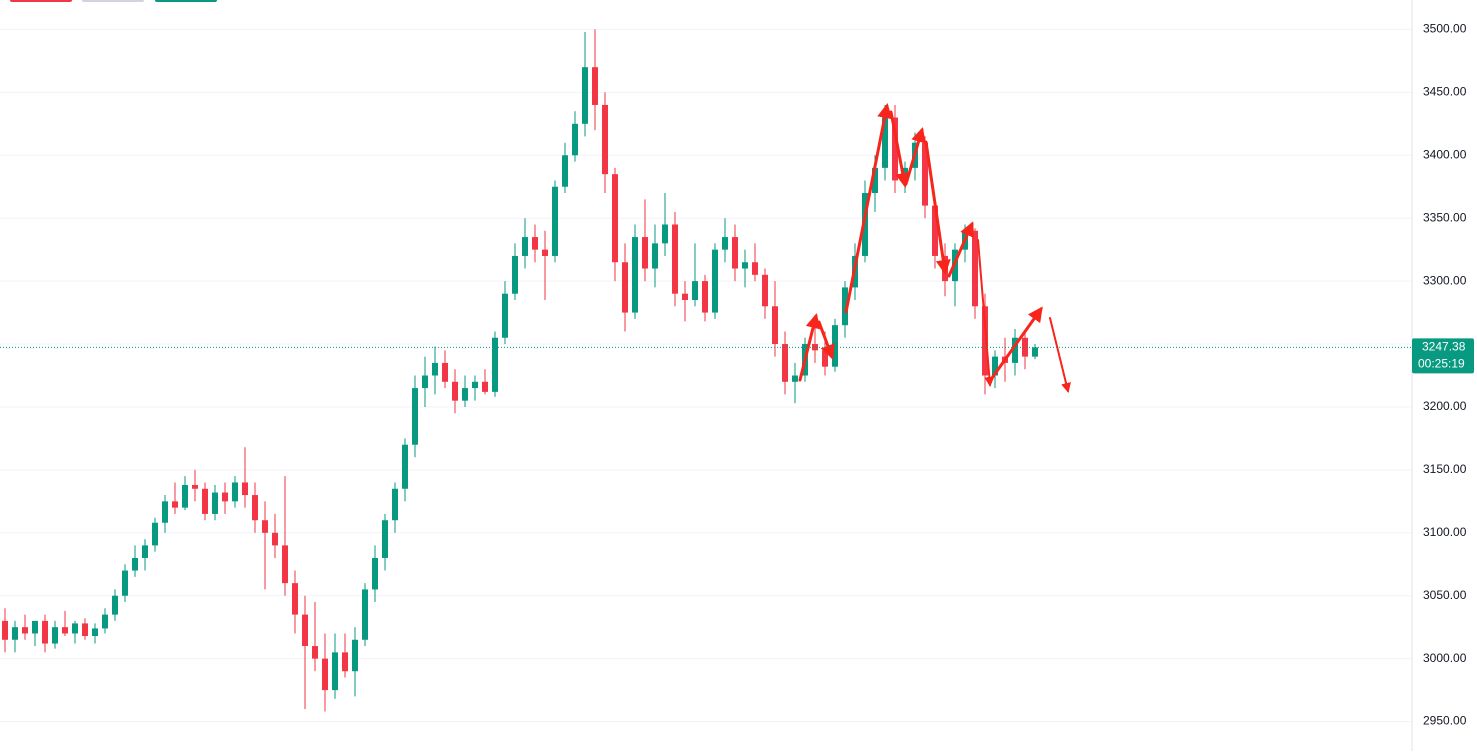  I want to click on y-tick-label: 3200.00, so click(1445, 406).